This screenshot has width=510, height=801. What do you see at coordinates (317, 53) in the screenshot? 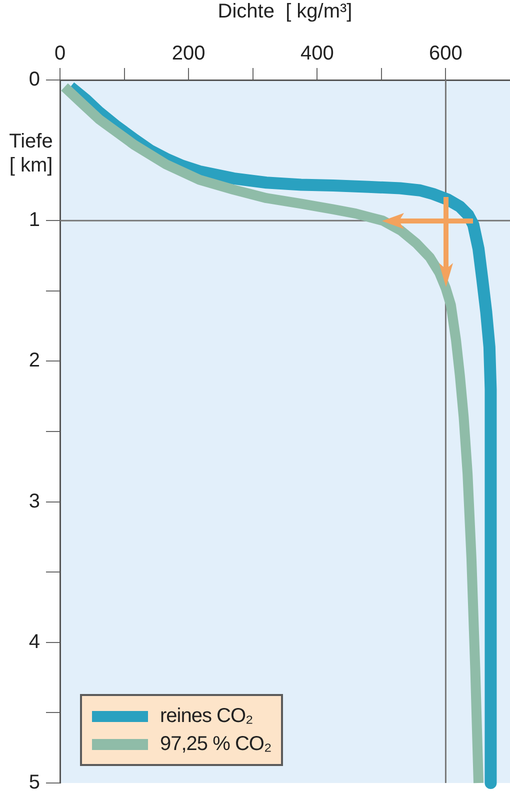
I see `x-tick-label: 400` at bounding box center [317, 53].